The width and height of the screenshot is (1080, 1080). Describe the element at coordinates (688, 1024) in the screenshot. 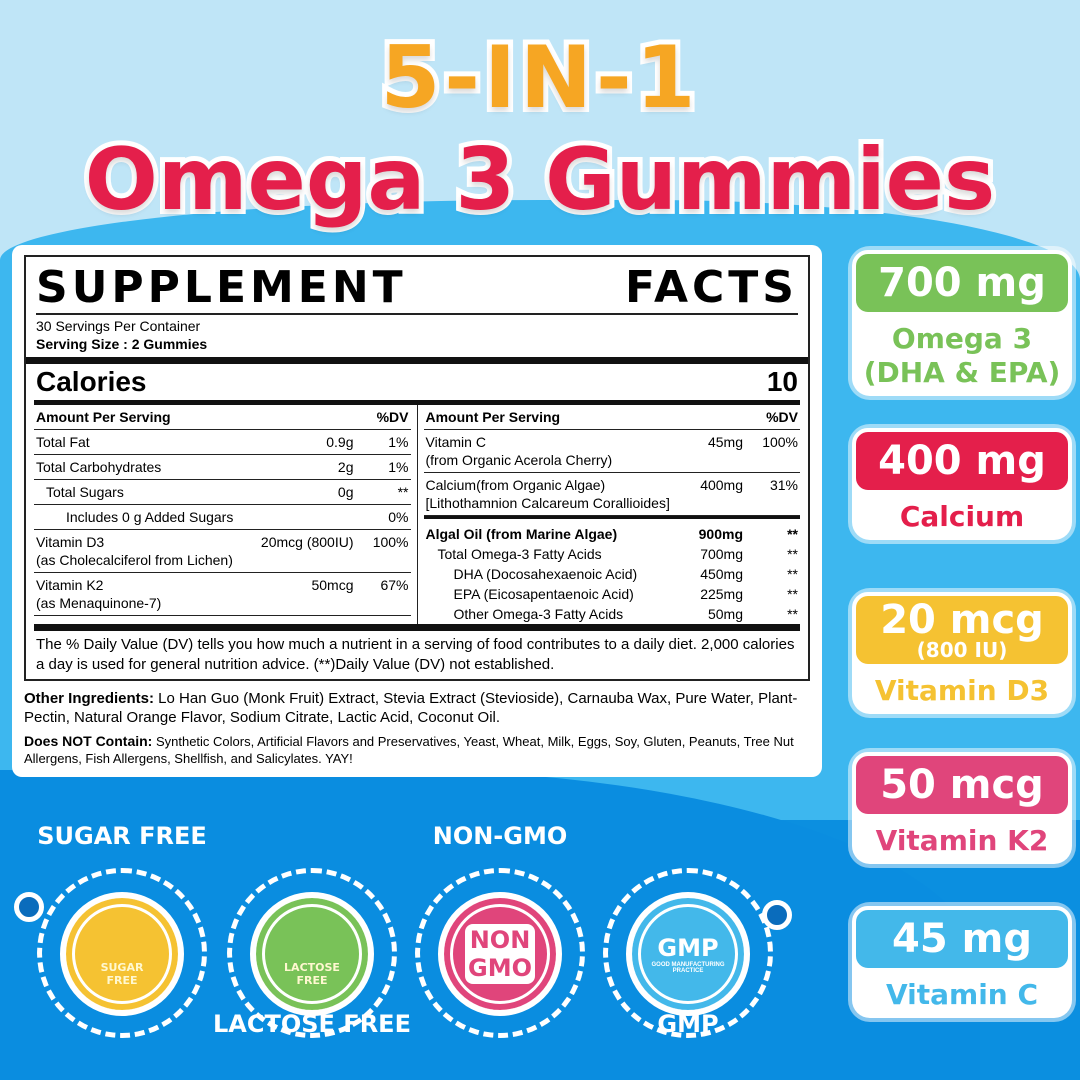

I see `icon-caption: GMP` at that location.